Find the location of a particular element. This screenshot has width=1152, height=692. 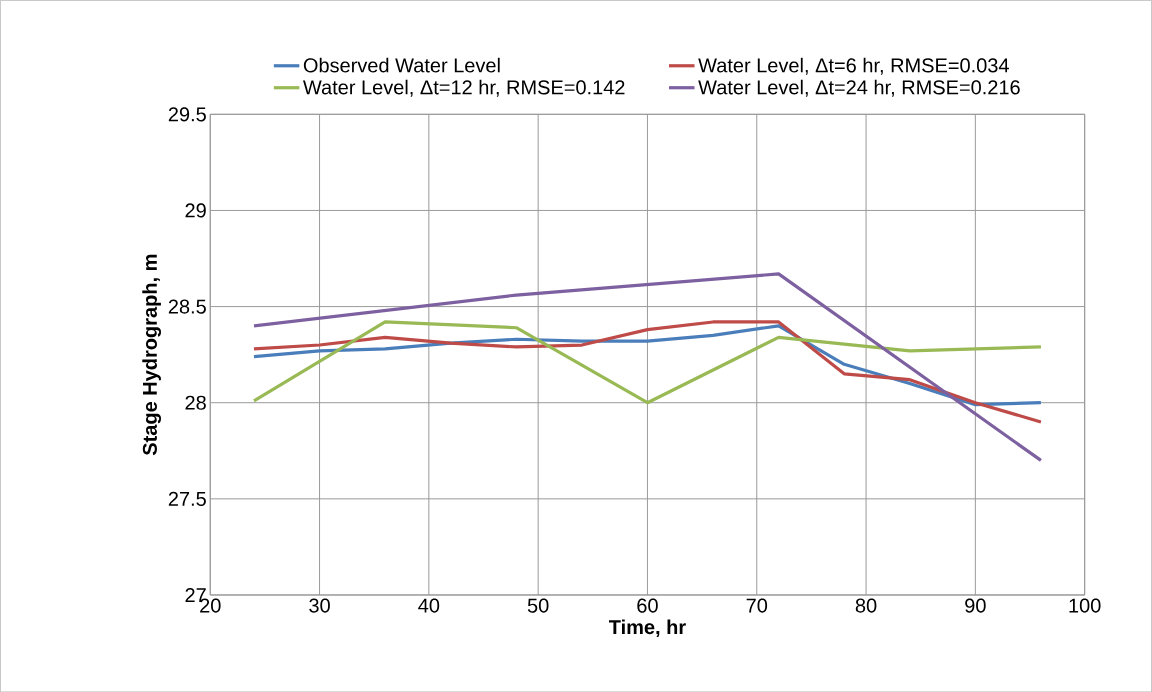

x-tick-label: 70 is located at coordinates (757, 605).